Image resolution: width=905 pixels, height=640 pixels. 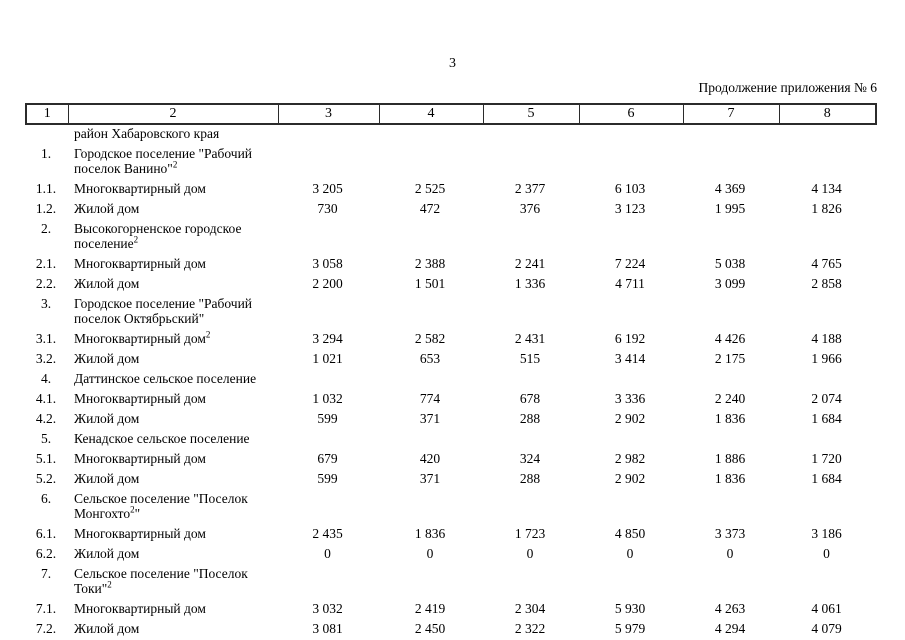 What do you see at coordinates (630, 478) in the screenshot?
I see `value-cell: 2 902` at bounding box center [630, 478].